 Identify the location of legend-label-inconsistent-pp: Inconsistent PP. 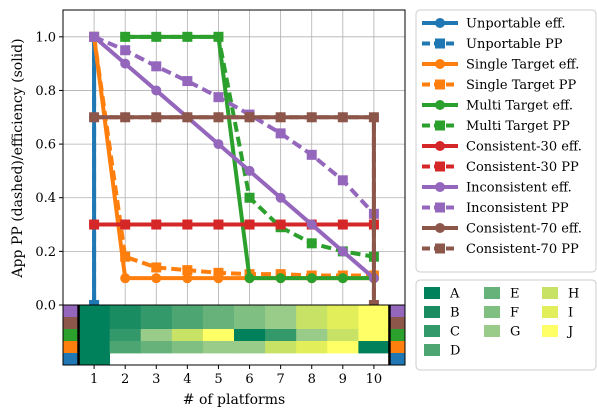
(517, 208).